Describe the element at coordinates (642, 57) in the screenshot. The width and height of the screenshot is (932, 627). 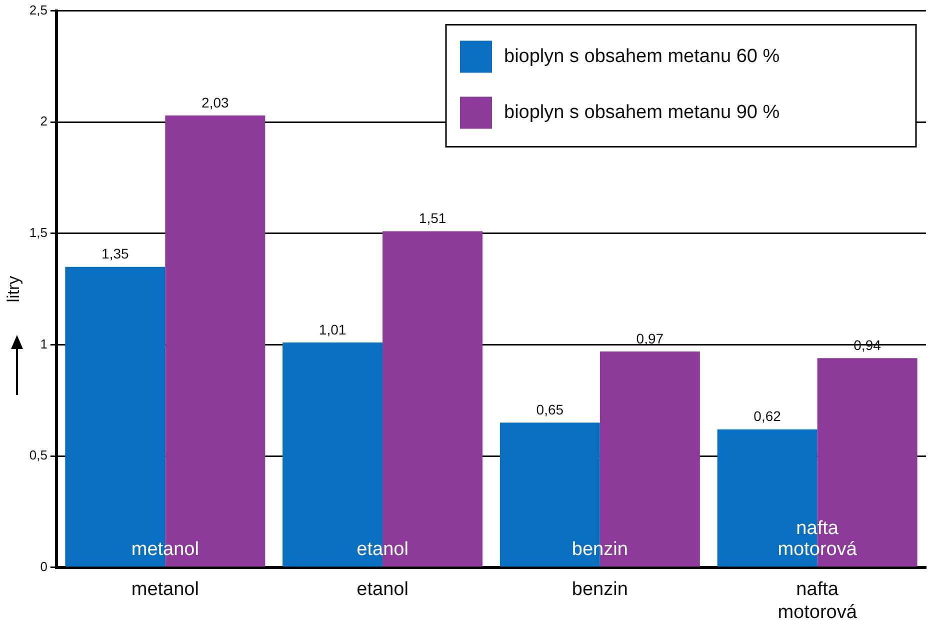
I see `legend-label: bioplyn s obsahem metanu 60 %` at that location.